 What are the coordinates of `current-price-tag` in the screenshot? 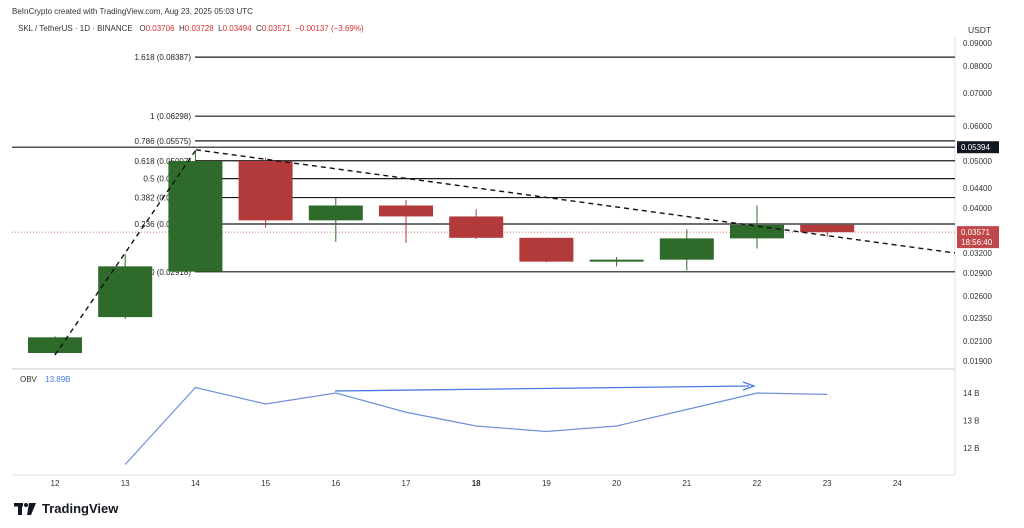 It's located at (978, 237).